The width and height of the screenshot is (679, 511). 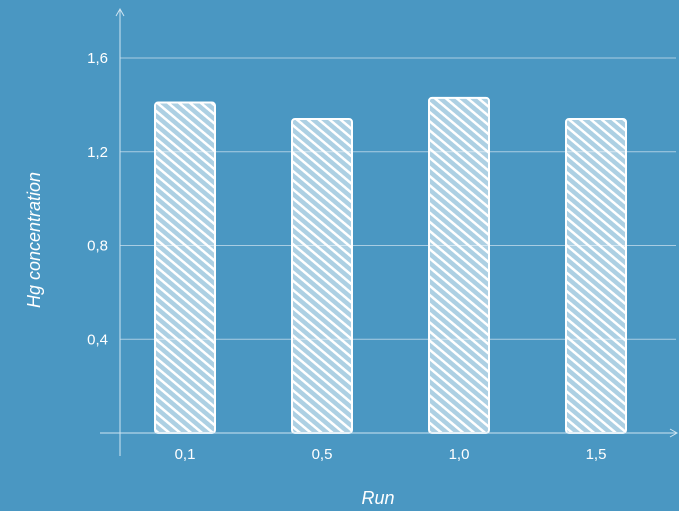 What do you see at coordinates (185, 454) in the screenshot?
I see `x-tick-label: 0,1` at bounding box center [185, 454].